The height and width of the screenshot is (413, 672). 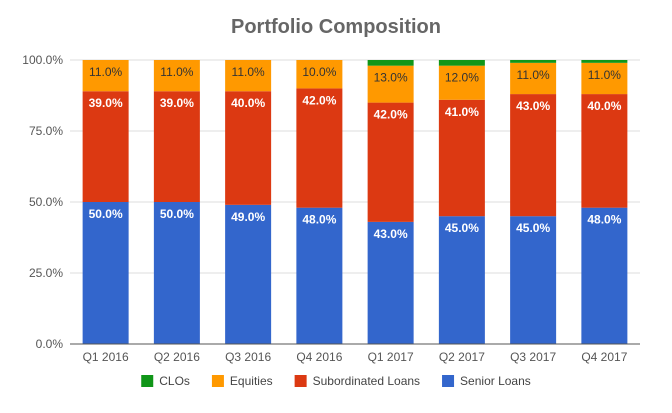 What do you see at coordinates (462, 228) in the screenshot?
I see `data-label-senior-loans-q2-2017: 45.0%` at bounding box center [462, 228].